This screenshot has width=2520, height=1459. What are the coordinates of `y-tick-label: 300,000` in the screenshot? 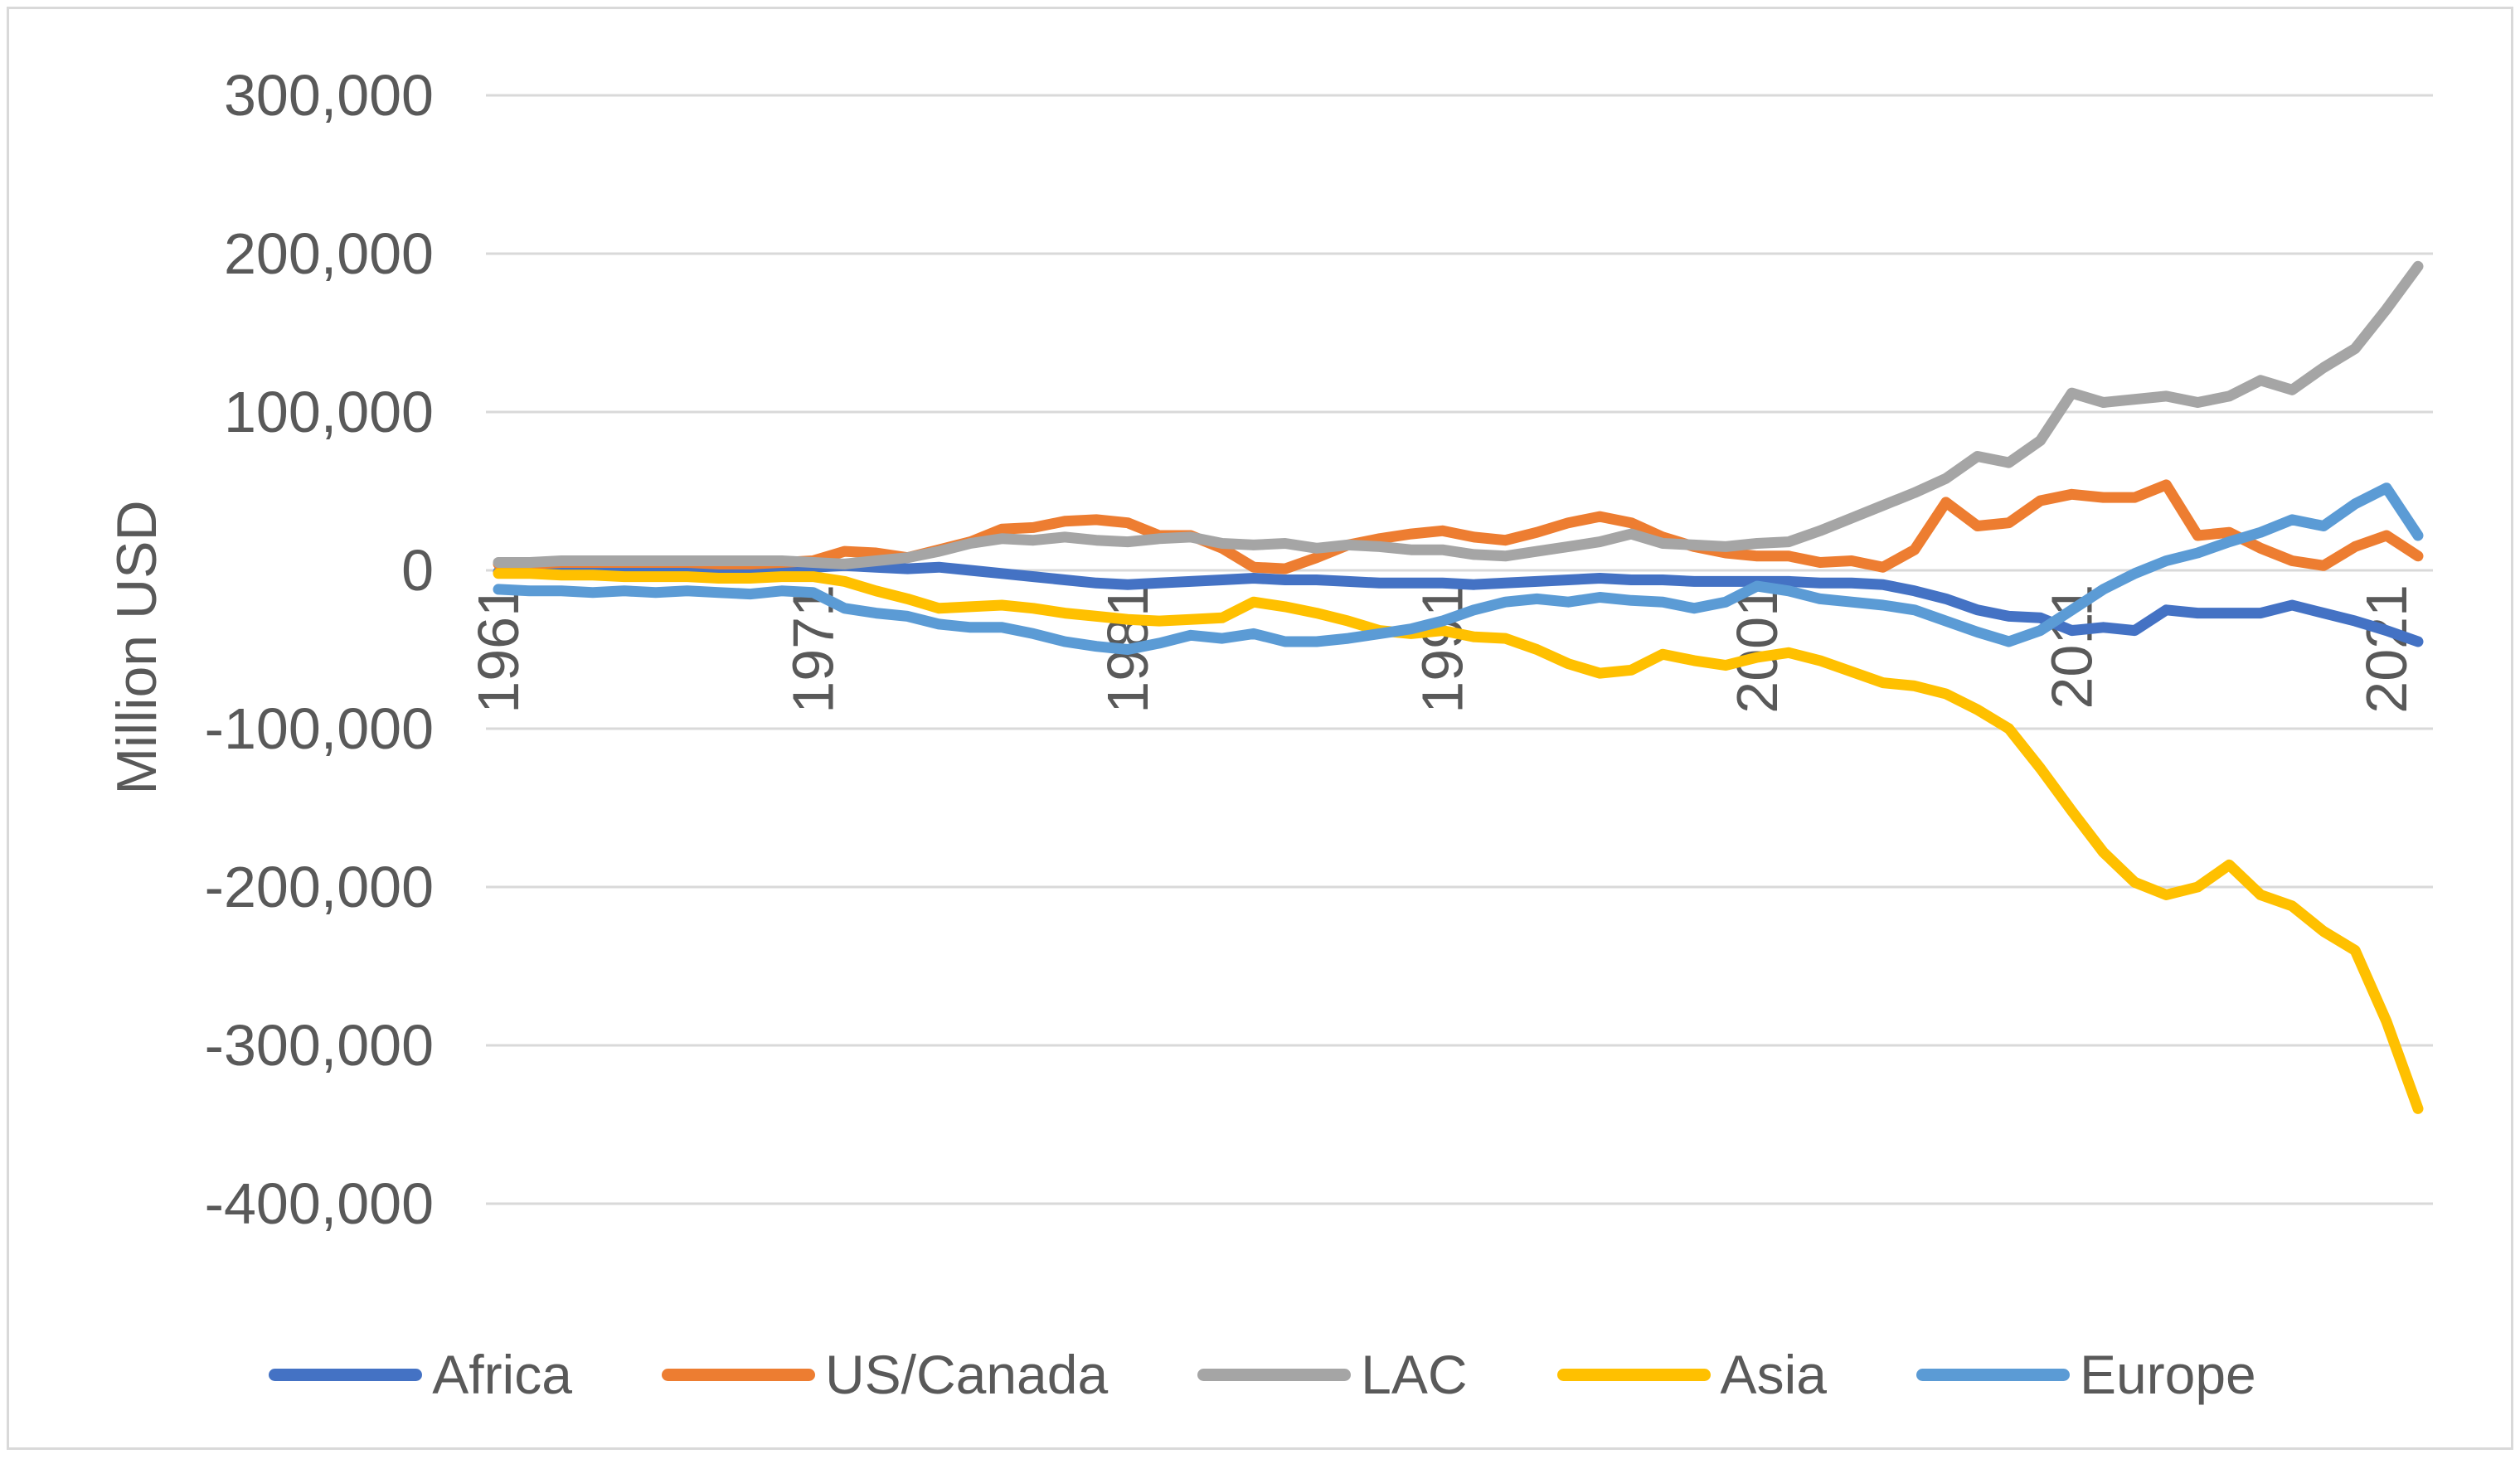 It's located at (329, 95).